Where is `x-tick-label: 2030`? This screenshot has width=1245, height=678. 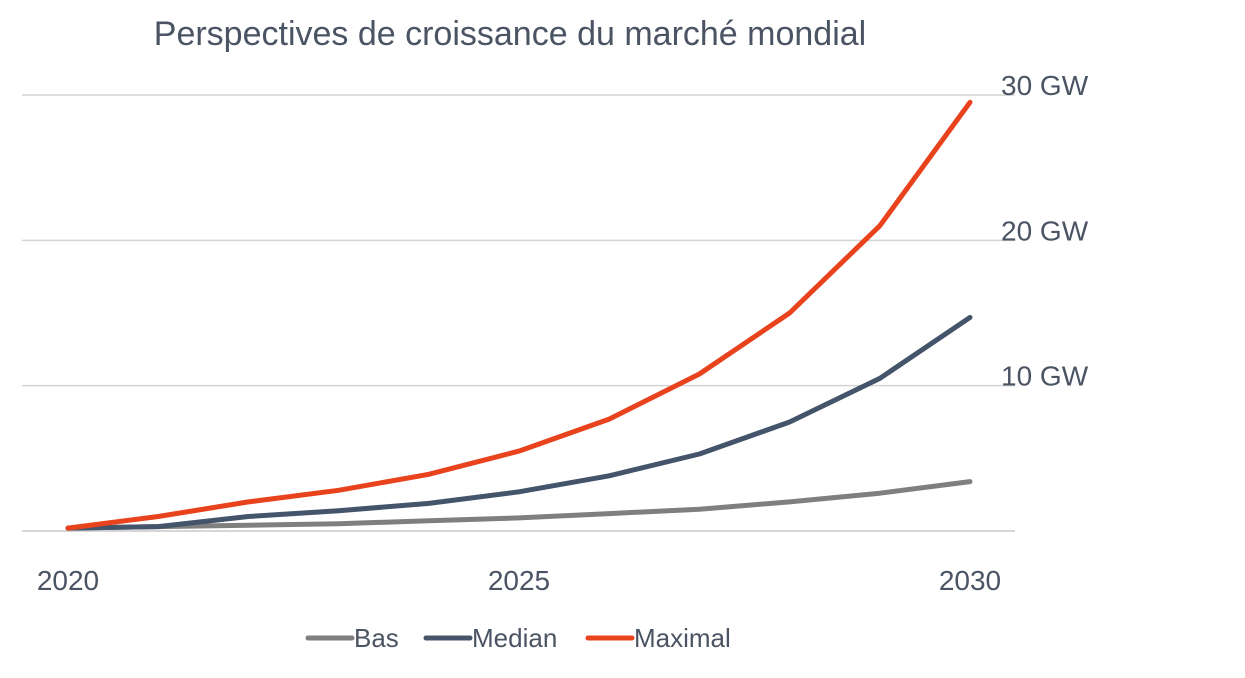
x-tick-label: 2030 is located at coordinates (970, 580).